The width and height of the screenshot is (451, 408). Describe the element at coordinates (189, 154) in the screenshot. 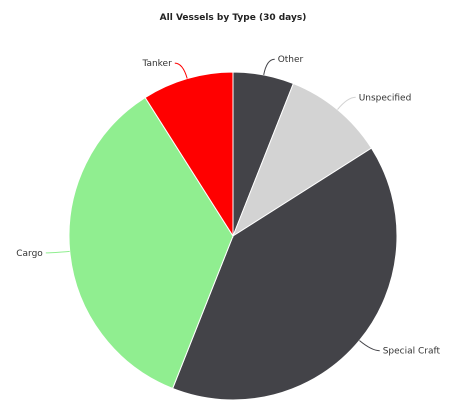

I see `pie-slice-tanker` at that location.